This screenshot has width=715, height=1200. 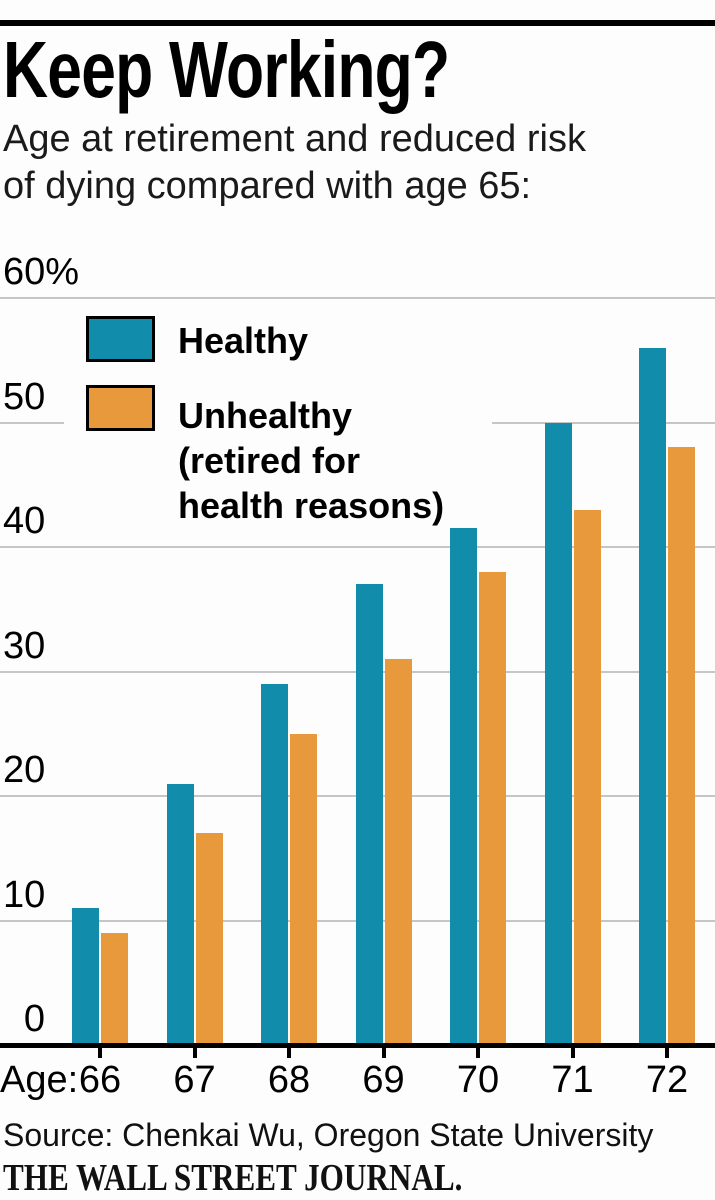 I want to click on x-axis-label-72: 72, so click(x=667, y=1080).